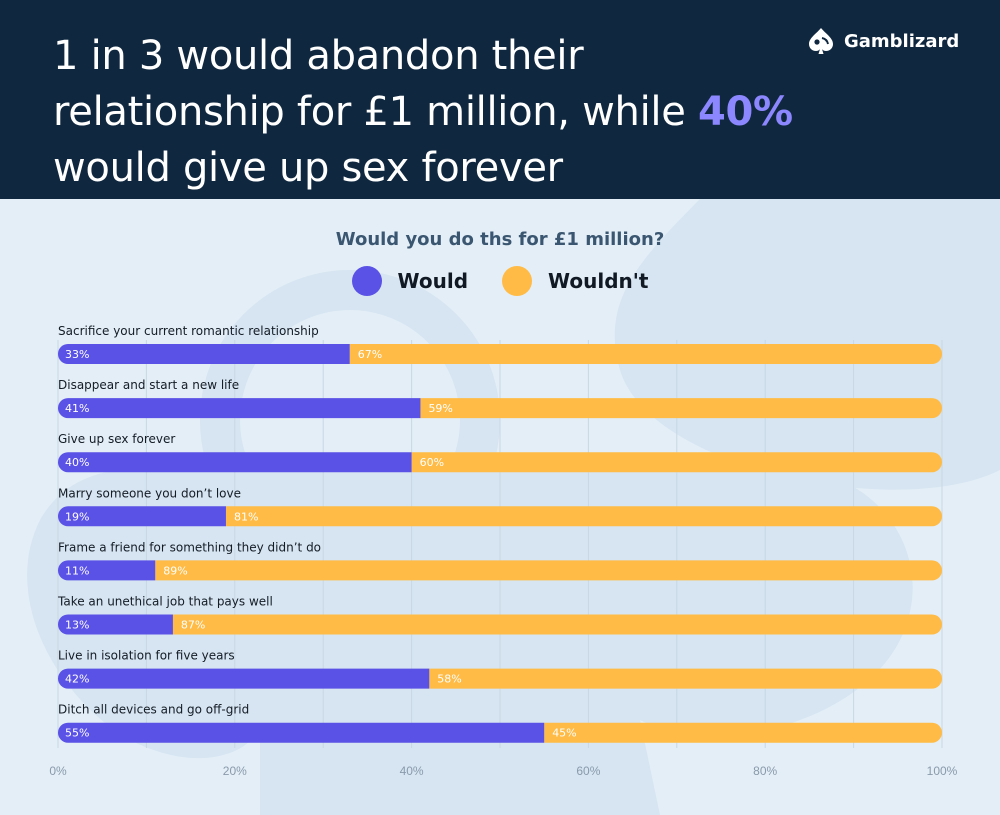 Image resolution: width=1000 pixels, height=815 pixels. I want to click on category-label: Live in isolation for five years, so click(146, 656).